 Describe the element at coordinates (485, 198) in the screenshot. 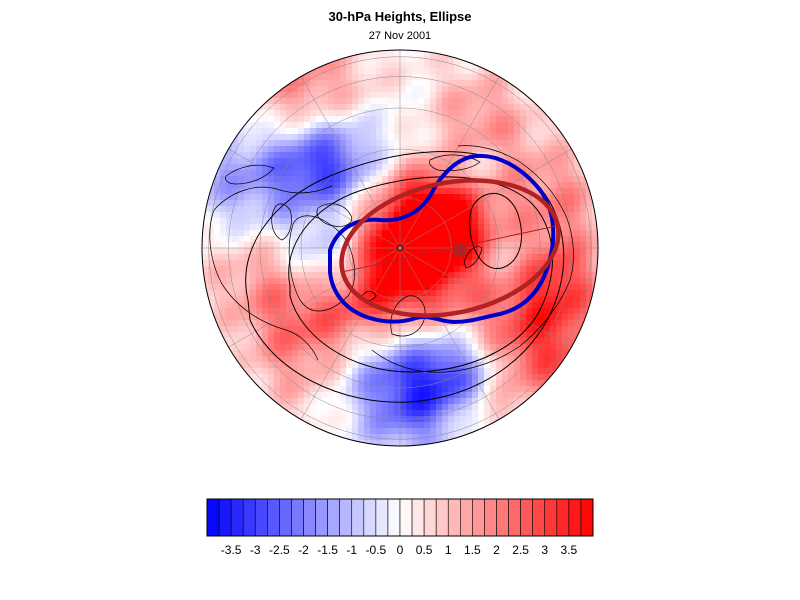

I see `meridian-line` at that location.